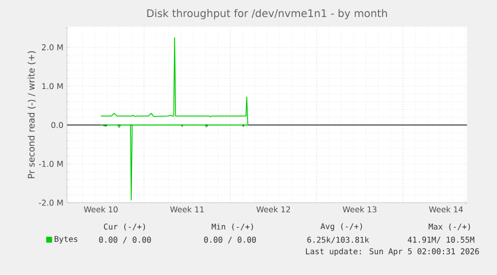 Image resolution: width=497 pixels, height=275 pixels. I want to click on chart-title: Disk throughput for /dev/nvme1n1 - by month, so click(267, 14).